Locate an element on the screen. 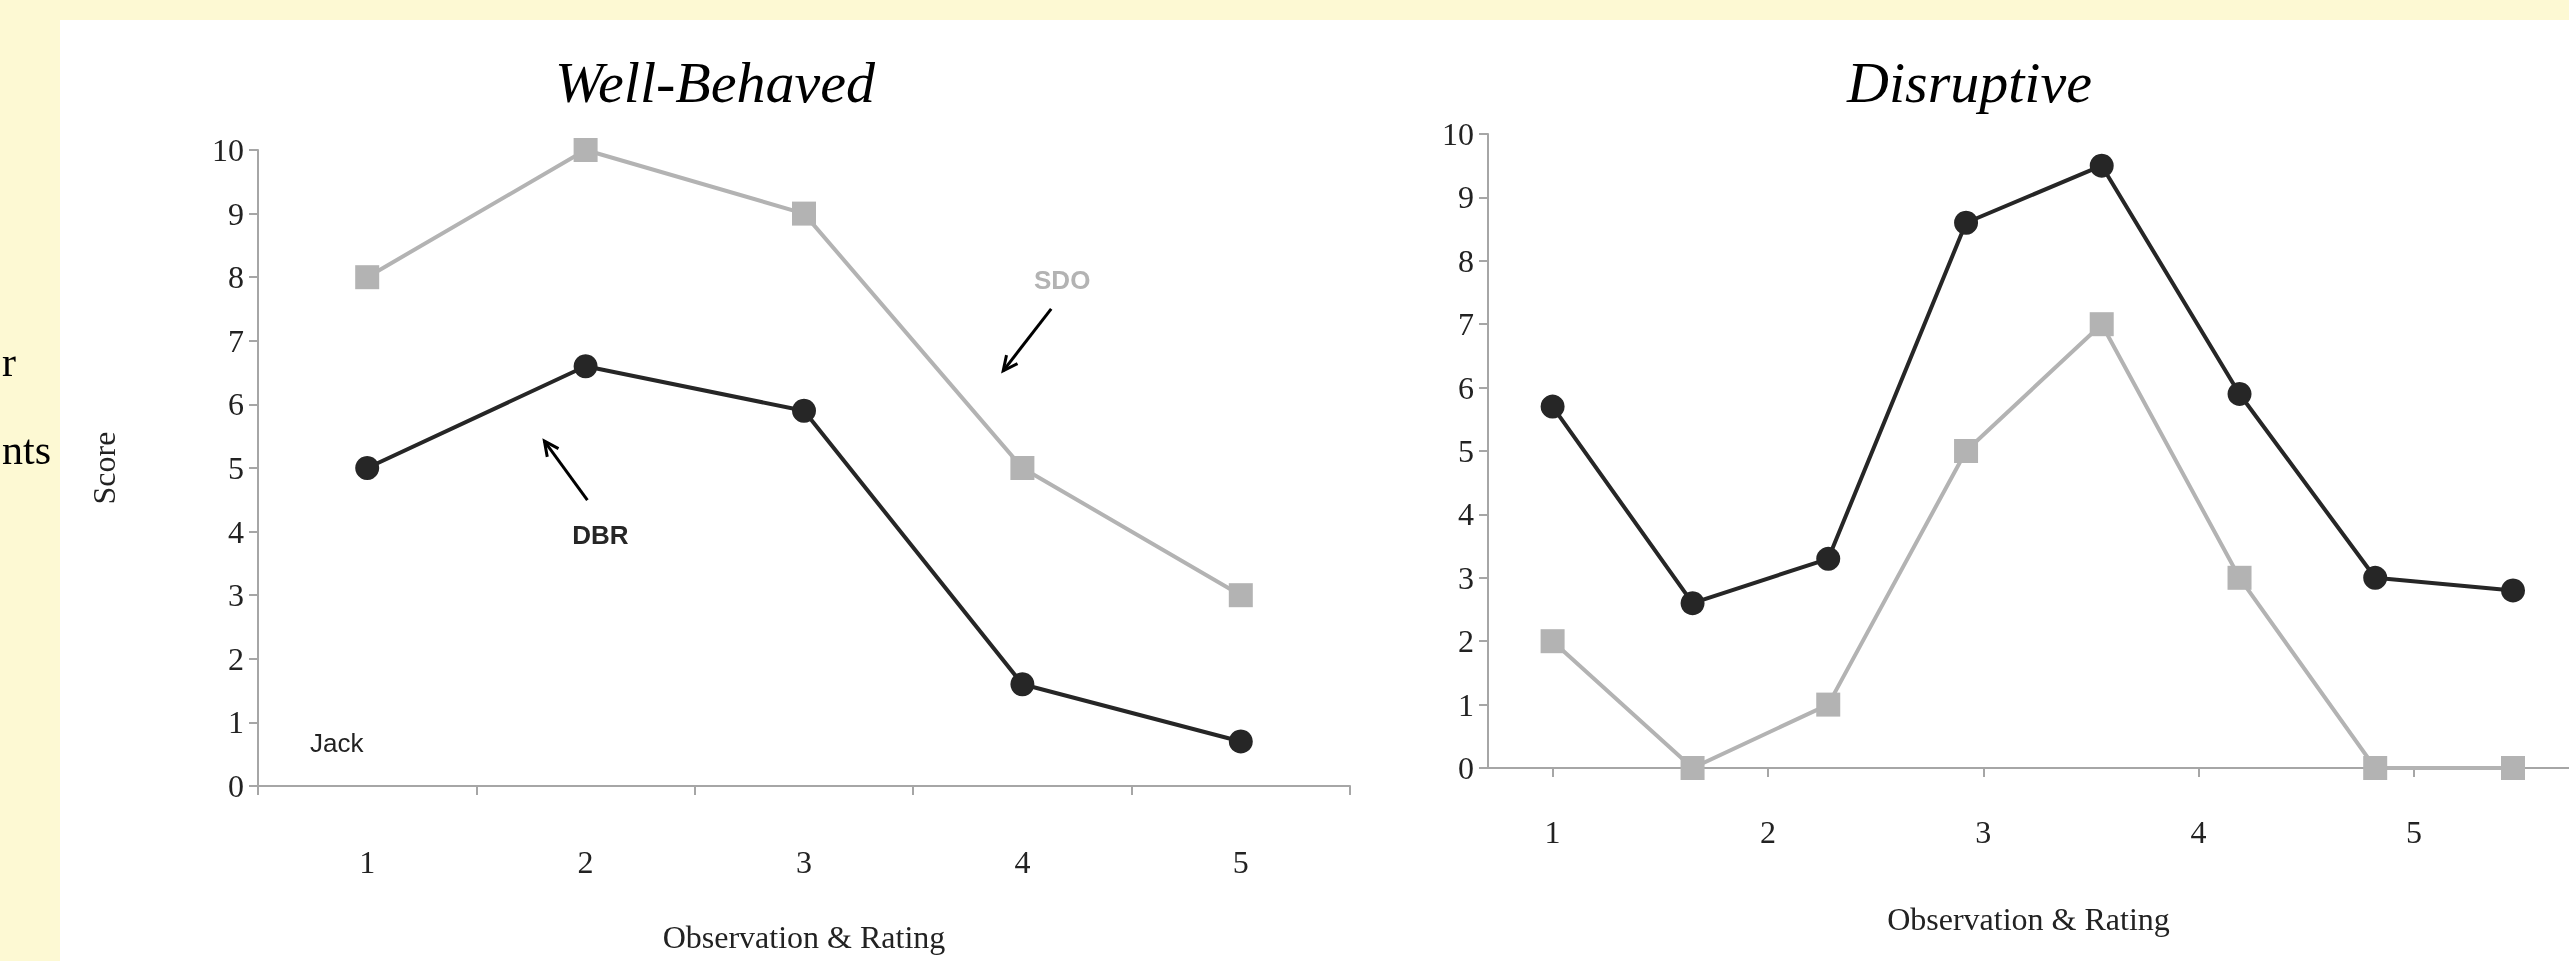  text: r is located at coordinates (9, 362).